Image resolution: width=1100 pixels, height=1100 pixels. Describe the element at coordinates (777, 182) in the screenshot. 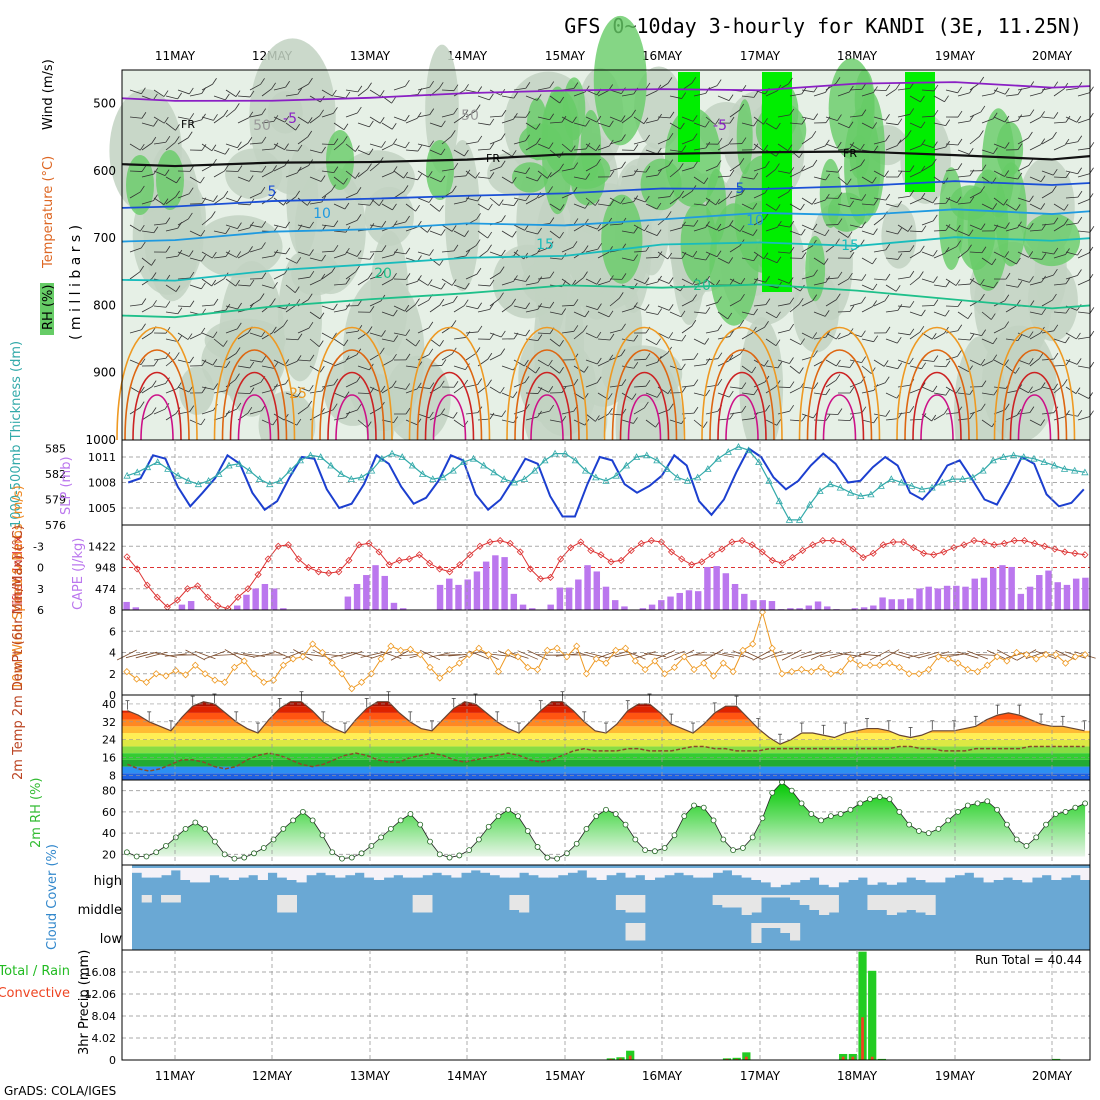

I see `rh-core-bright` at that location.